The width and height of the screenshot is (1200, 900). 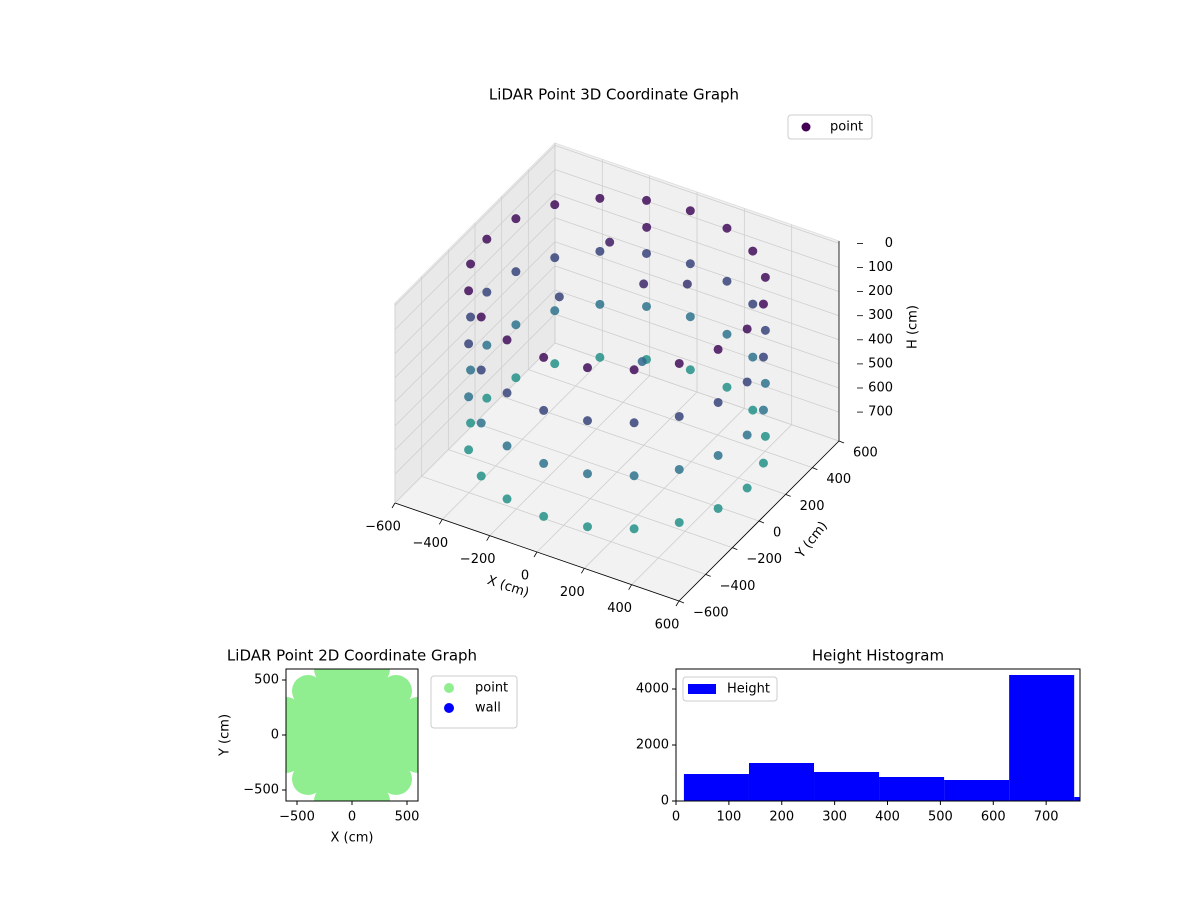 I want to click on y-axis-label: Y (cm), so click(x=812, y=540).